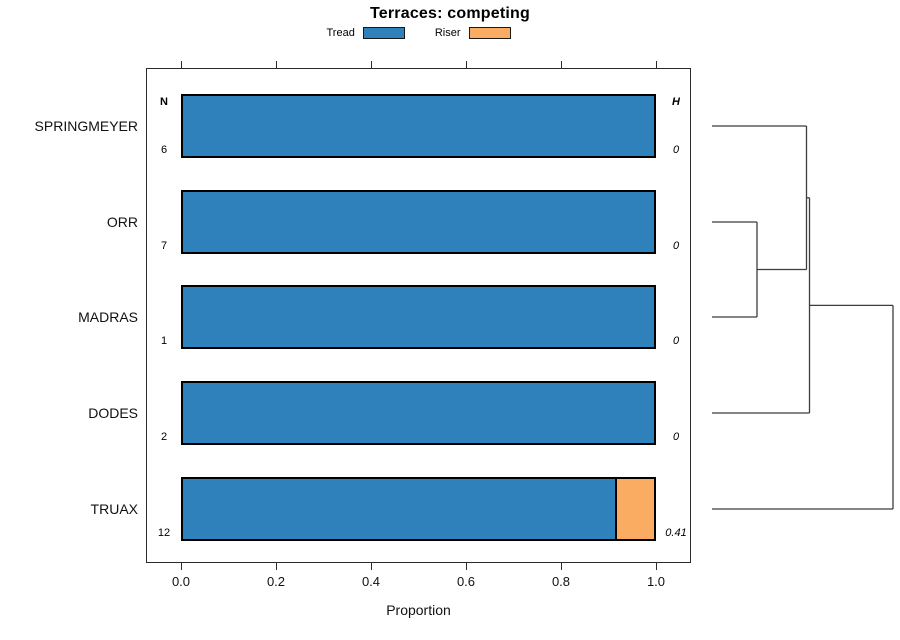  Describe the element at coordinates (164, 102) in the screenshot. I see `n-column-header: N` at that location.